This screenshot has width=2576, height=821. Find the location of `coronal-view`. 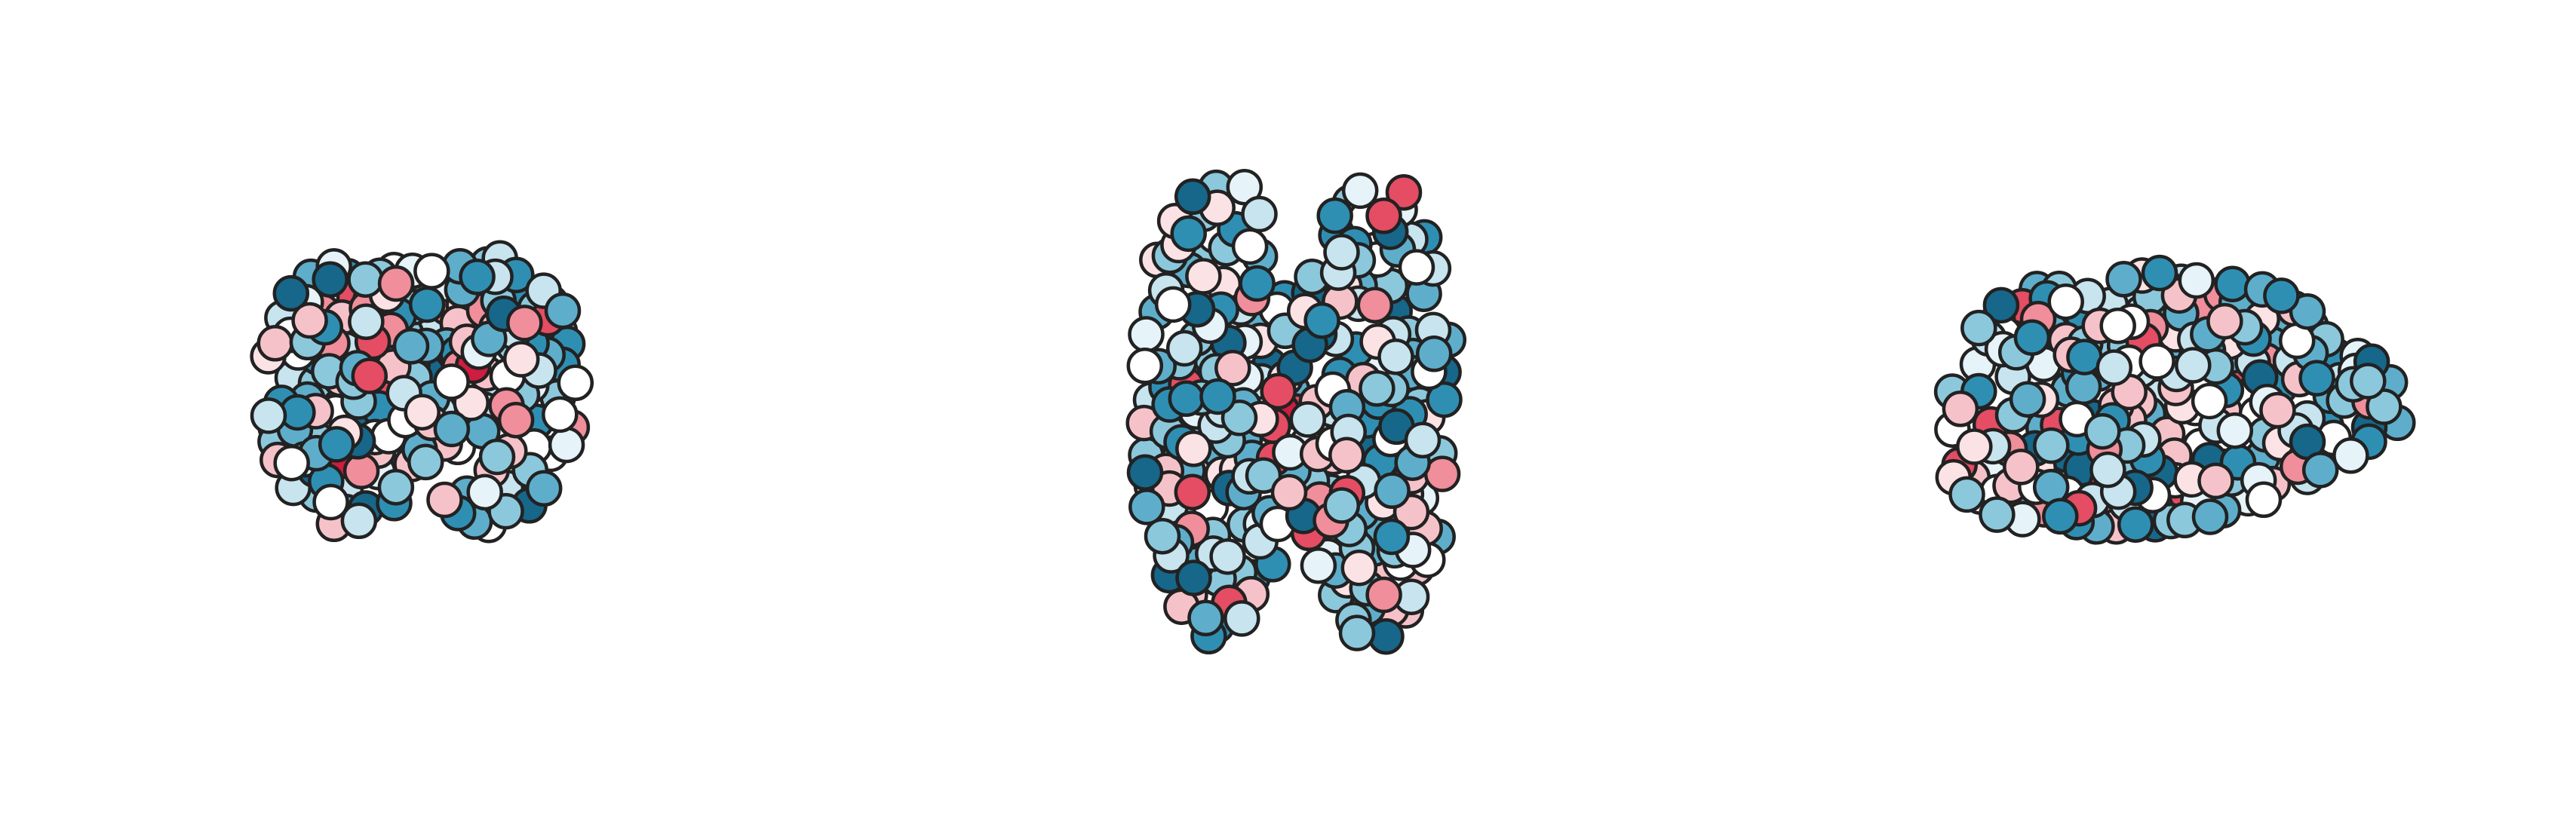

coronal-view is located at coordinates (422, 392).